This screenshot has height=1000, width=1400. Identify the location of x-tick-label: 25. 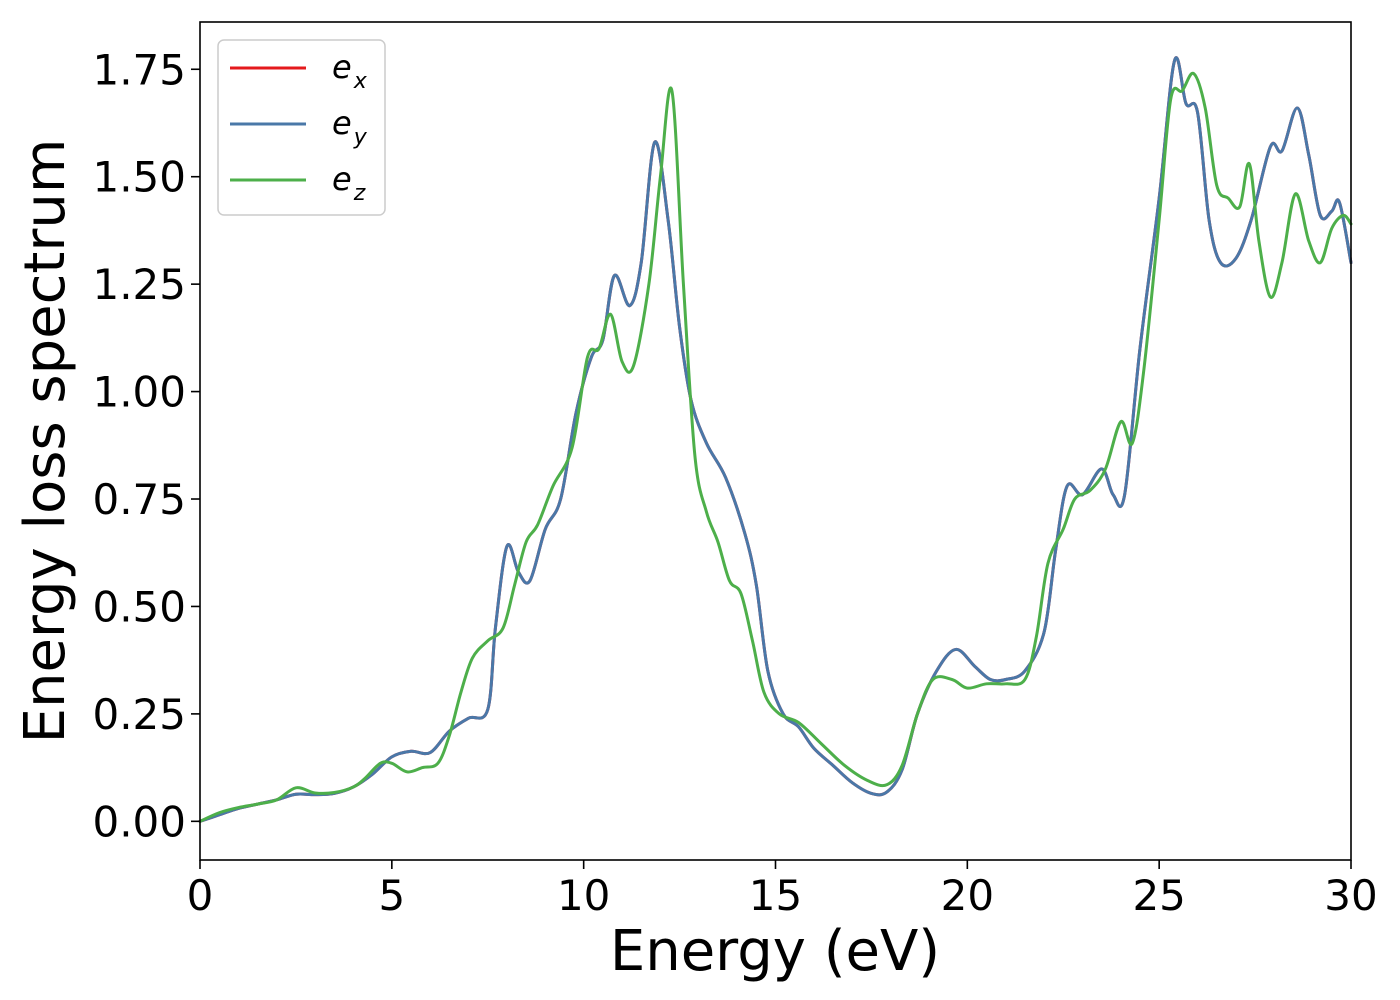
(1158, 895).